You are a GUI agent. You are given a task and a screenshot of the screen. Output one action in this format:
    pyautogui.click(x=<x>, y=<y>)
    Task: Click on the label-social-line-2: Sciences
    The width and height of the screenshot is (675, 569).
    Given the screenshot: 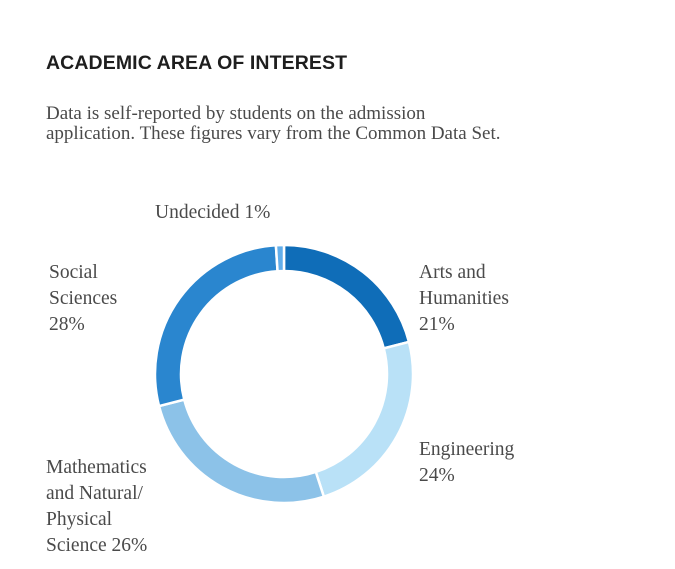 What is the action you would take?
    pyautogui.click(x=83, y=298)
    